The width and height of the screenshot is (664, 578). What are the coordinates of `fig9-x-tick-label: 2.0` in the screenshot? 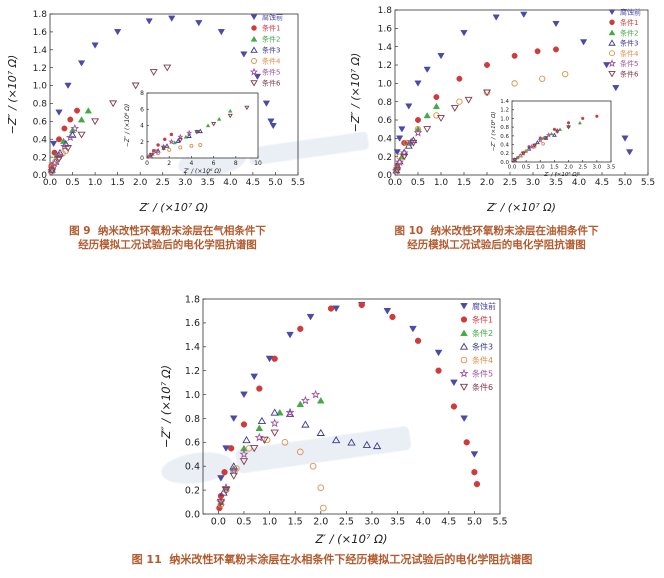 It's located at (140, 183).